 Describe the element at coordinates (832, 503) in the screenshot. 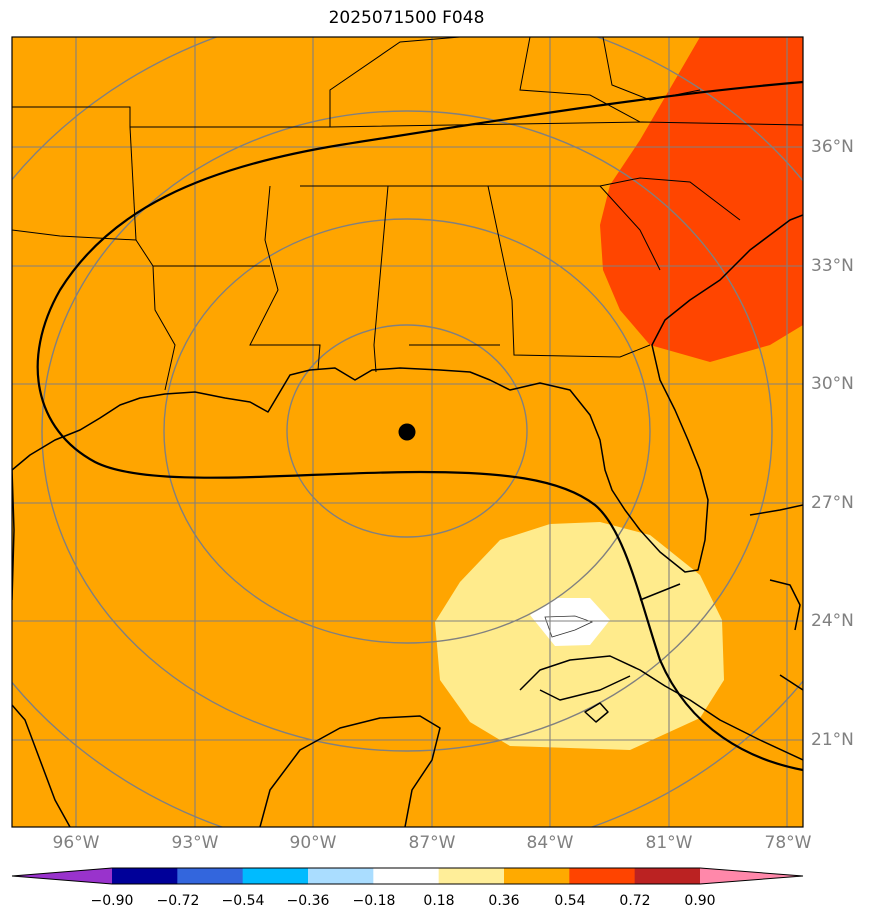

I see `lat-label: 27°N` at that location.